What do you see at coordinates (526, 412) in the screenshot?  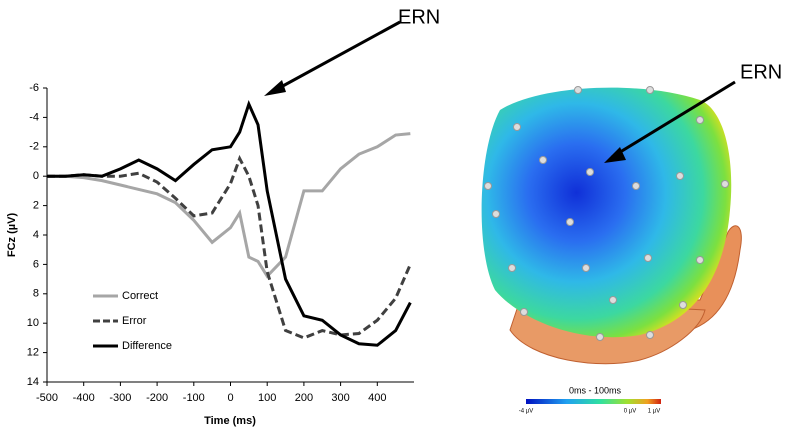 I see `colorbar-label: -4 µV` at bounding box center [526, 412].